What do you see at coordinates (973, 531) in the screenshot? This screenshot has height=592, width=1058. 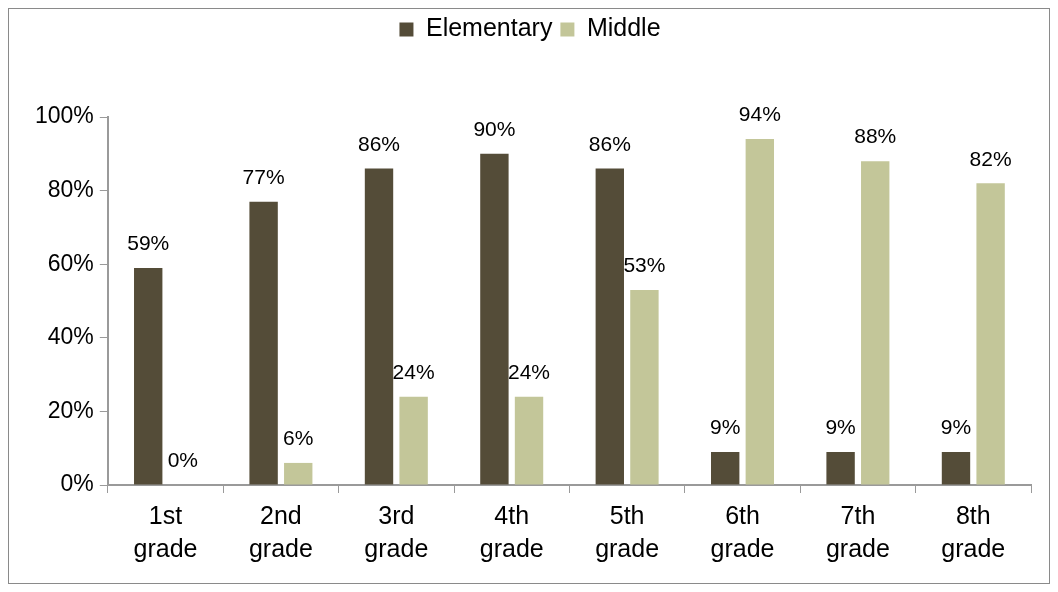 I see `x-tick-label: 8th grade` at bounding box center [973, 531].